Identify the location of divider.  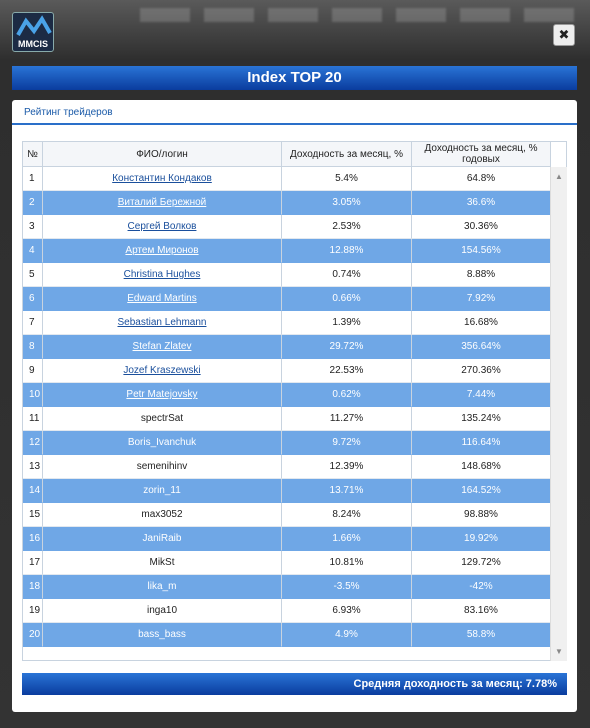
(294, 124).